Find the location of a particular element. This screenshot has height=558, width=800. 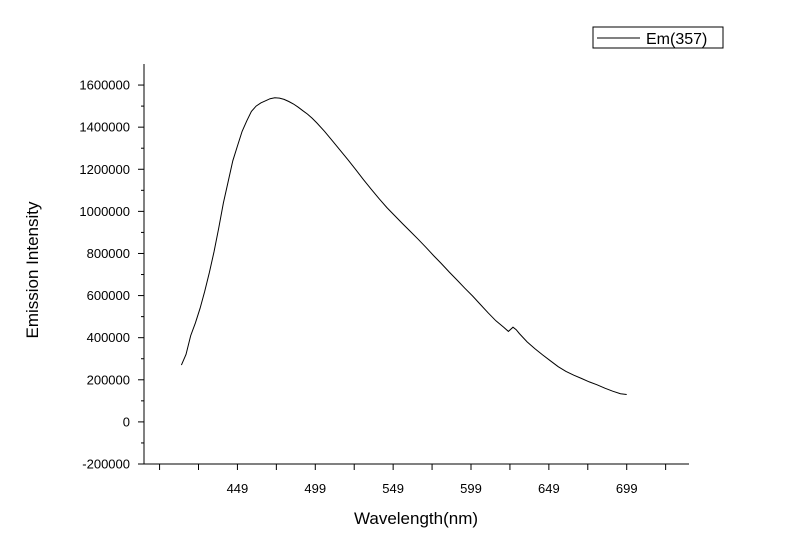

y-tick-label: 400000 is located at coordinates (108, 337).